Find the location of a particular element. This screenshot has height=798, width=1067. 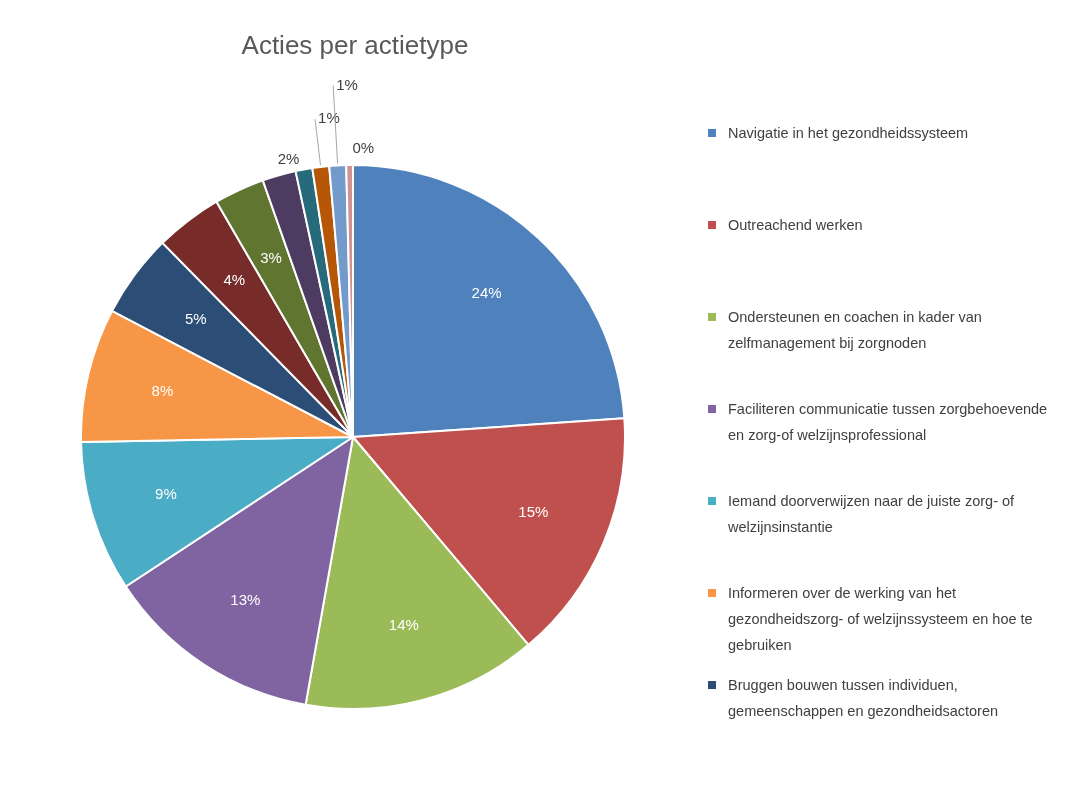

data-label: 24% is located at coordinates (486, 292).